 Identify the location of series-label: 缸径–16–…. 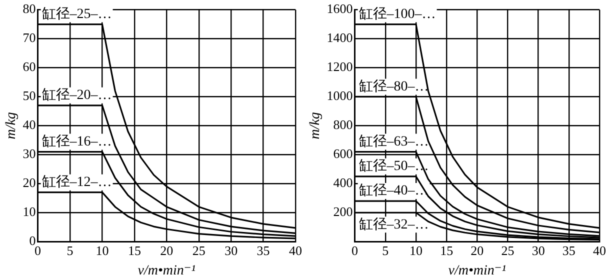
(77, 141).